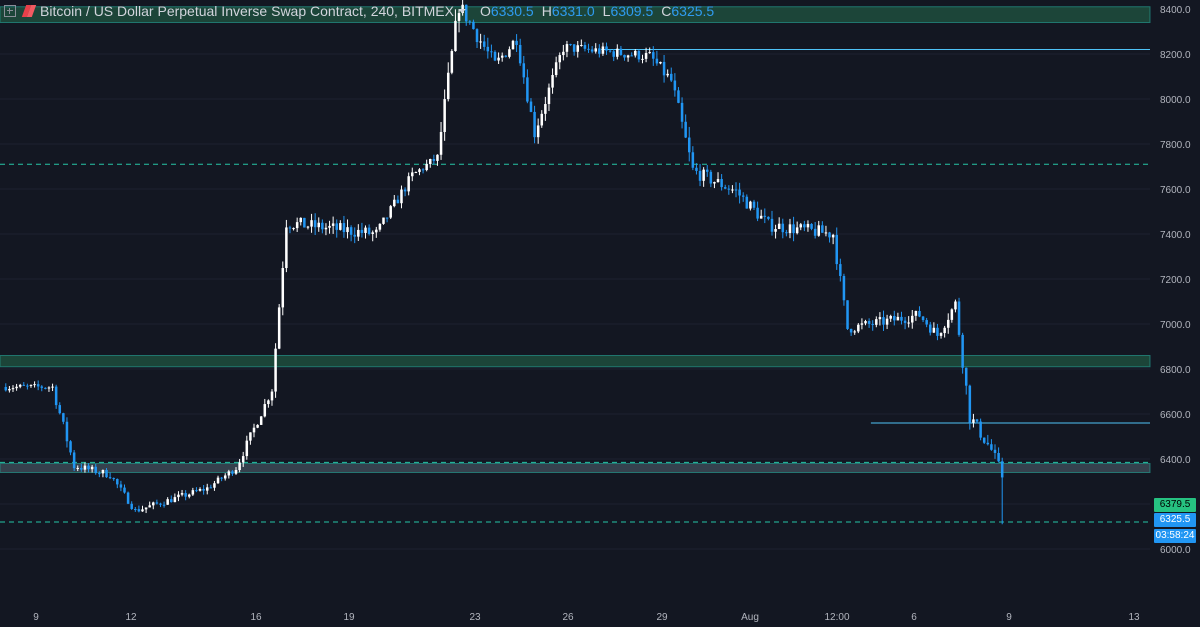  Describe the element at coordinates (1175, 505) in the screenshot. I see `level-price-tag: 6379.5` at that location.